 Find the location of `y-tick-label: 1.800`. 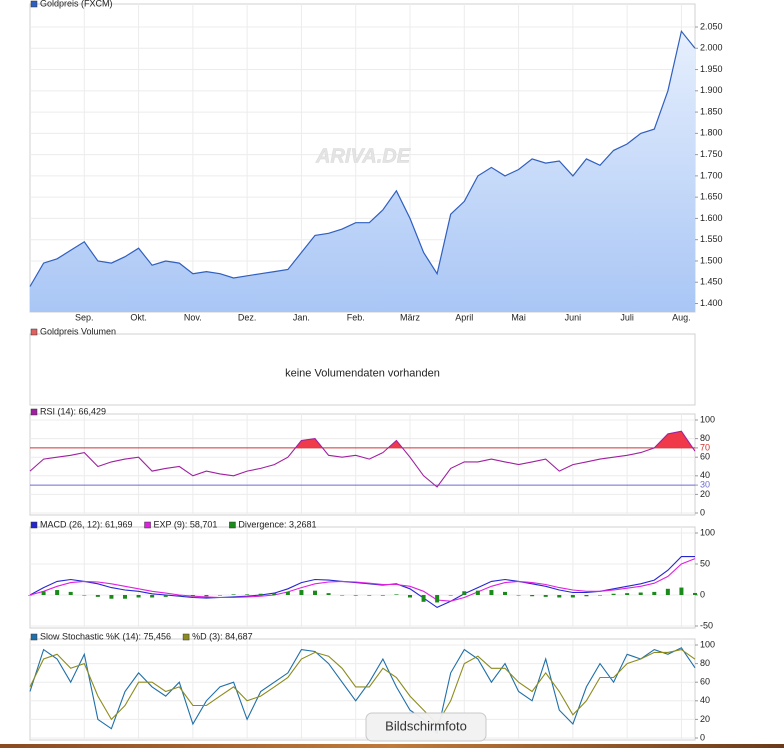

y-tick-label: 1.800 is located at coordinates (711, 133).